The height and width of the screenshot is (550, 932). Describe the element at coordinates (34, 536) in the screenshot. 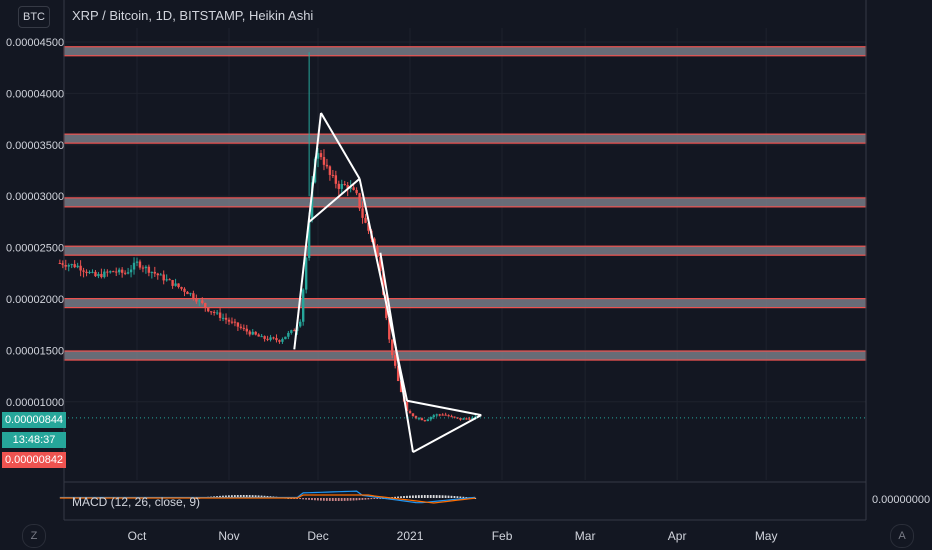

I see `timezone-button: Z` at that location.